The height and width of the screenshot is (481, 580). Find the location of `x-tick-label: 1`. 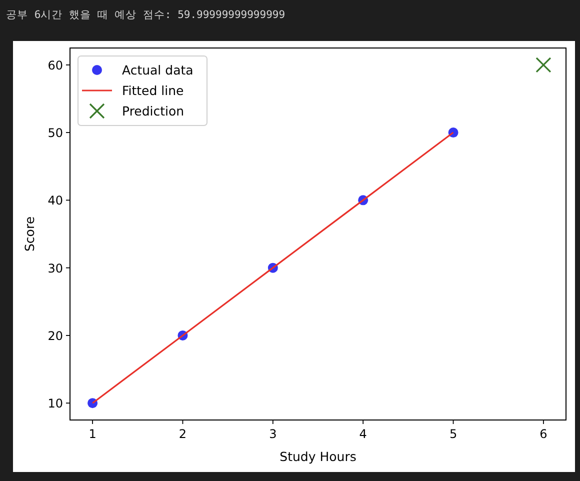

x-tick-label: 1 is located at coordinates (92, 434).